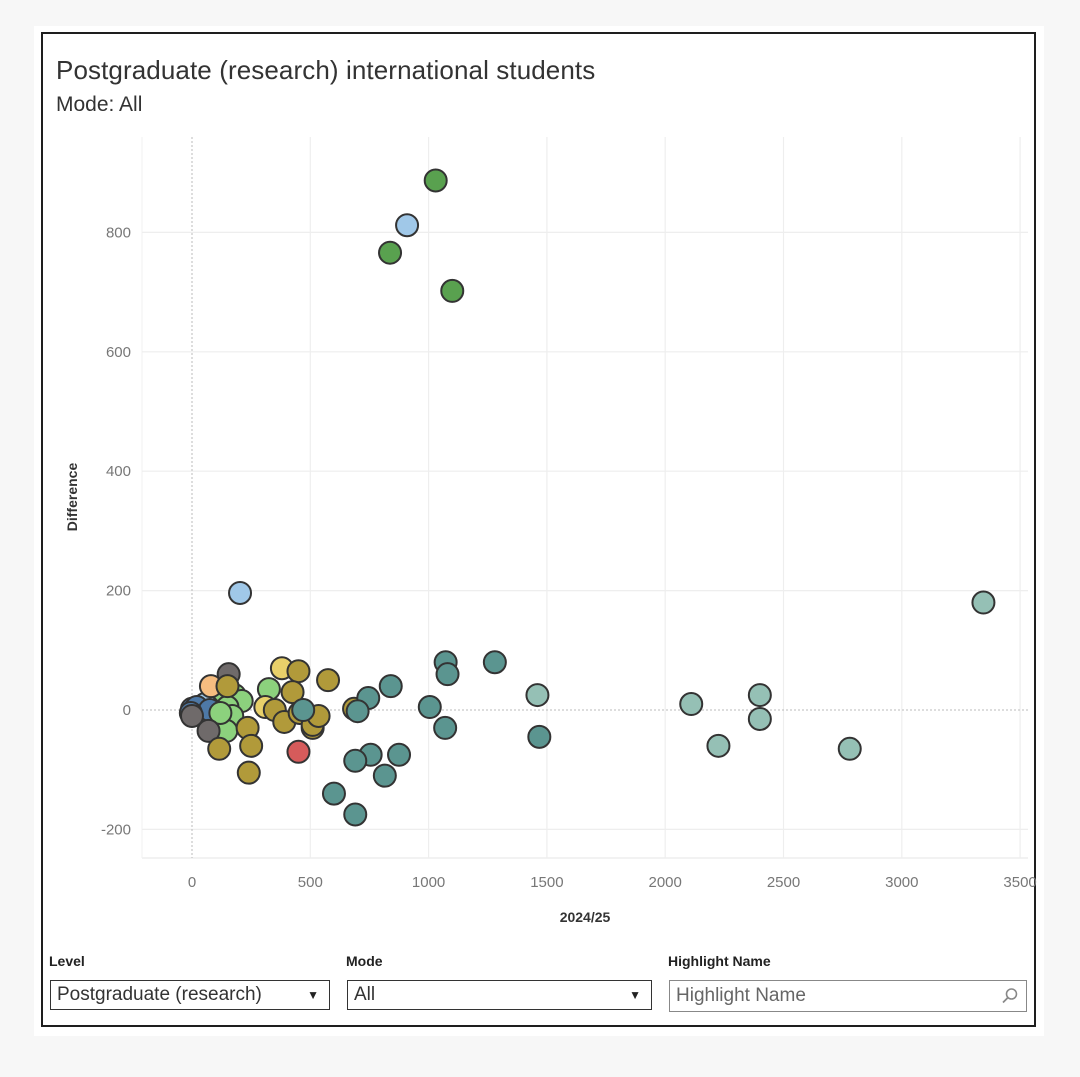  What do you see at coordinates (118, 591) in the screenshot?
I see `y-tick-label: 200` at bounding box center [118, 591].